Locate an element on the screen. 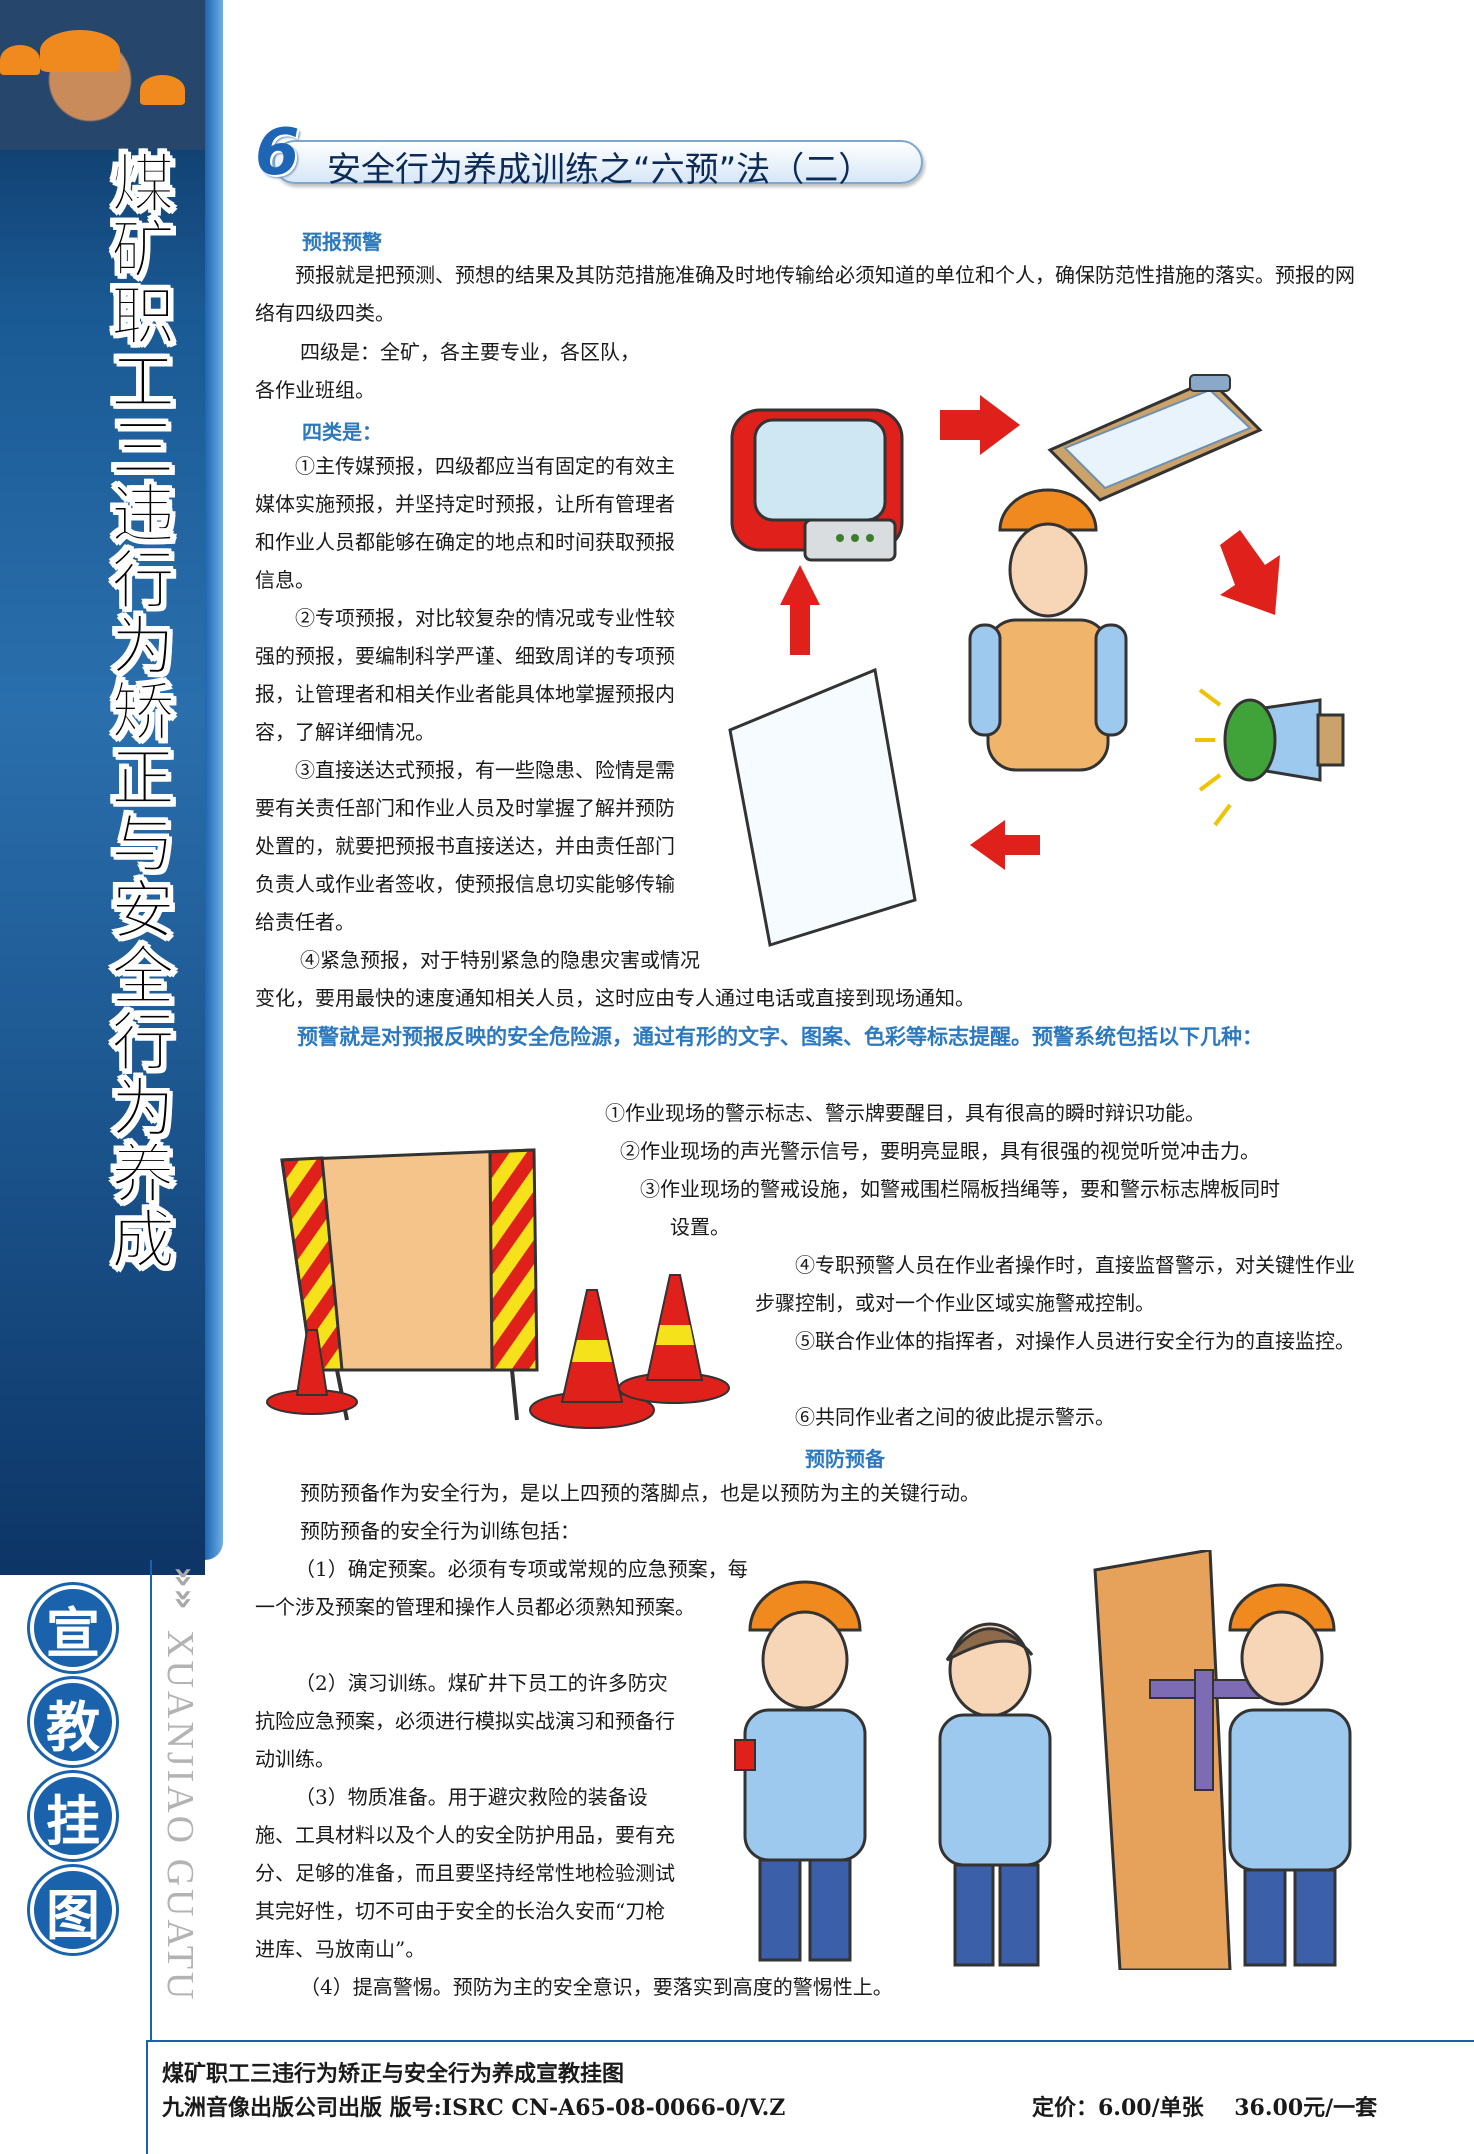 This screenshot has height=2154, width=1474. footer-publisher: 九洲音像出版公司出版 版号:ISRC CN-A65-08-0066-0/V.Z is located at coordinates (474, 2108).